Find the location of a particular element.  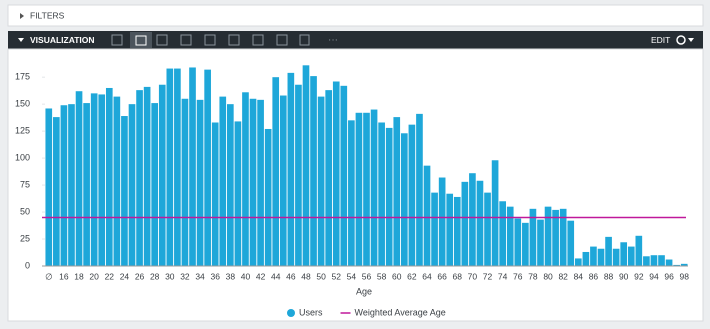

x-tick-label: 50 is located at coordinates (321, 276).